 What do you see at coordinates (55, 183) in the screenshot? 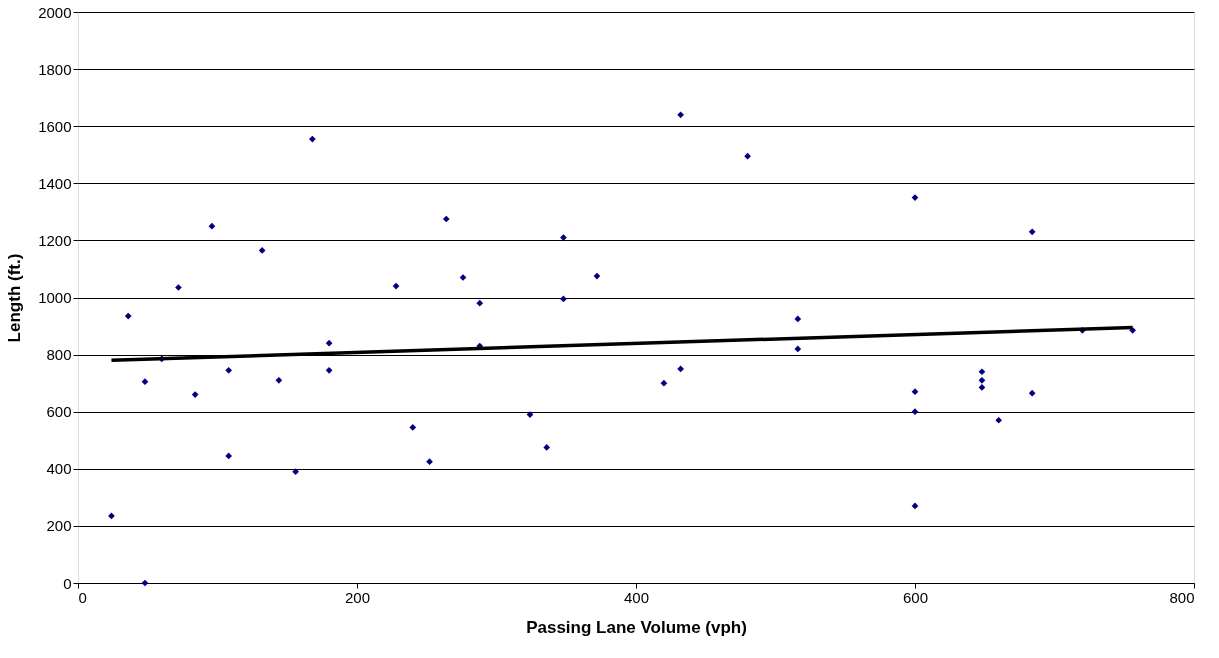
I see `y-tick-label: 1400` at bounding box center [55, 183].